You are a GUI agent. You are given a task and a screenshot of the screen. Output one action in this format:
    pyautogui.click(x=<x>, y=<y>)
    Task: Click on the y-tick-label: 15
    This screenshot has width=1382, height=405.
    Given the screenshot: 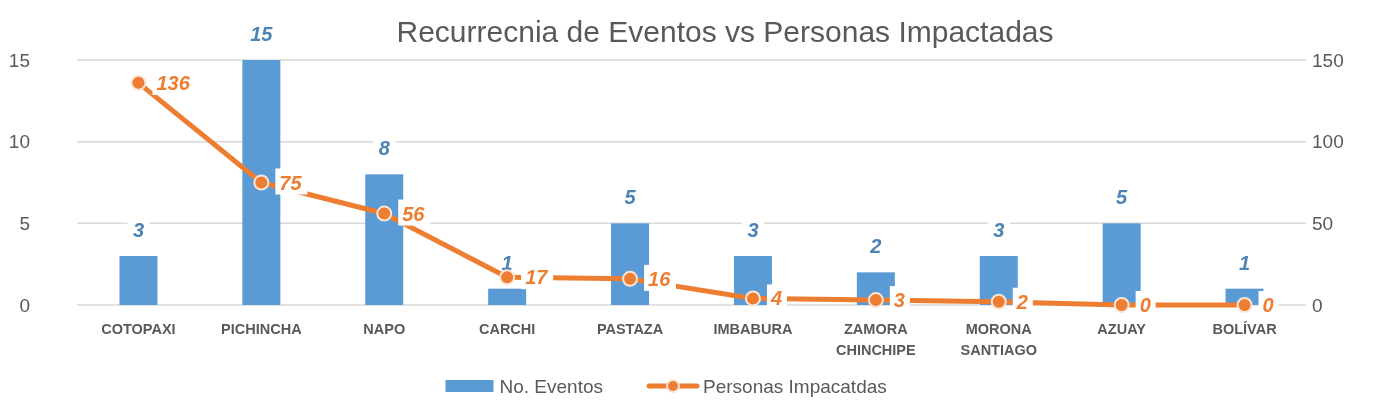 What is the action you would take?
    pyautogui.click(x=19, y=60)
    